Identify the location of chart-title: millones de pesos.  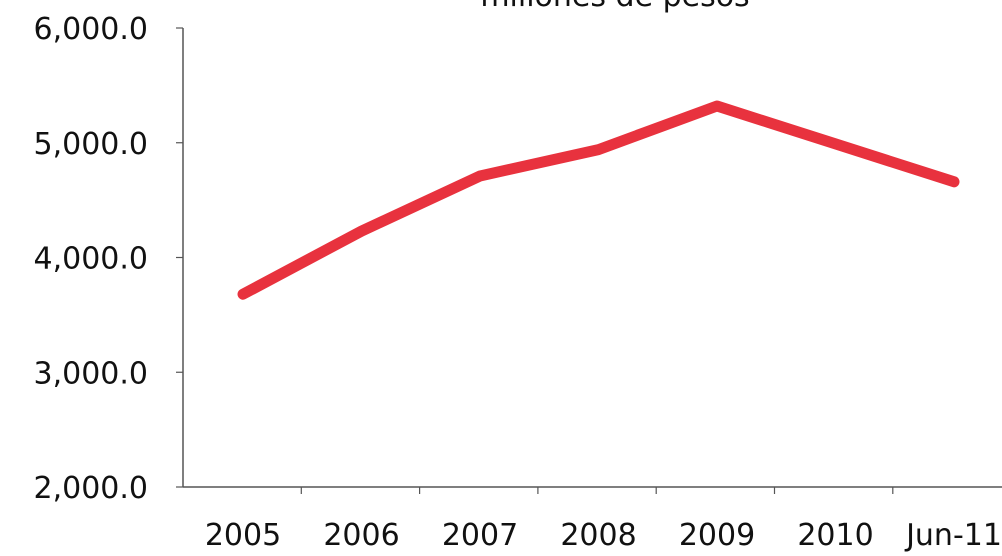
(614, 7).